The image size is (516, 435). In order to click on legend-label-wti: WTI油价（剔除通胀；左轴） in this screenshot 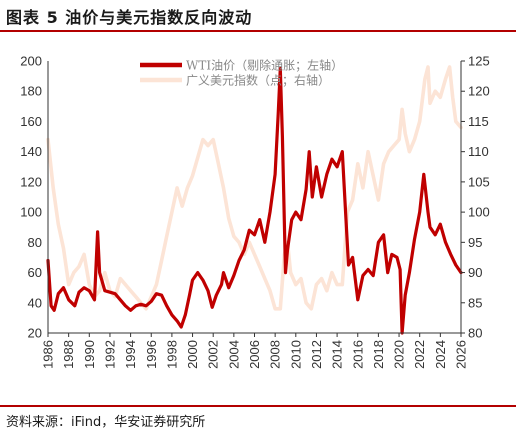, I will do `click(264, 65)`.